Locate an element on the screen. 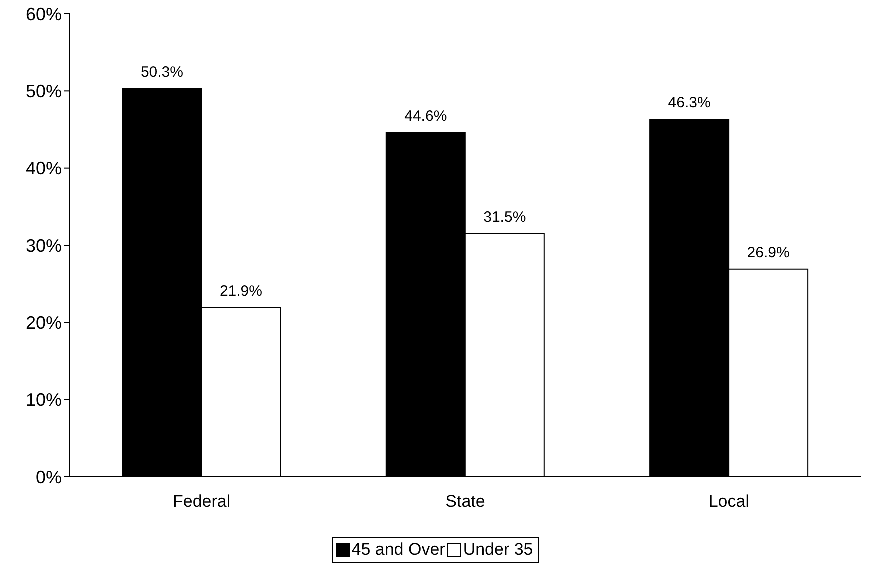  legend-label: Under 35 is located at coordinates (498, 550).